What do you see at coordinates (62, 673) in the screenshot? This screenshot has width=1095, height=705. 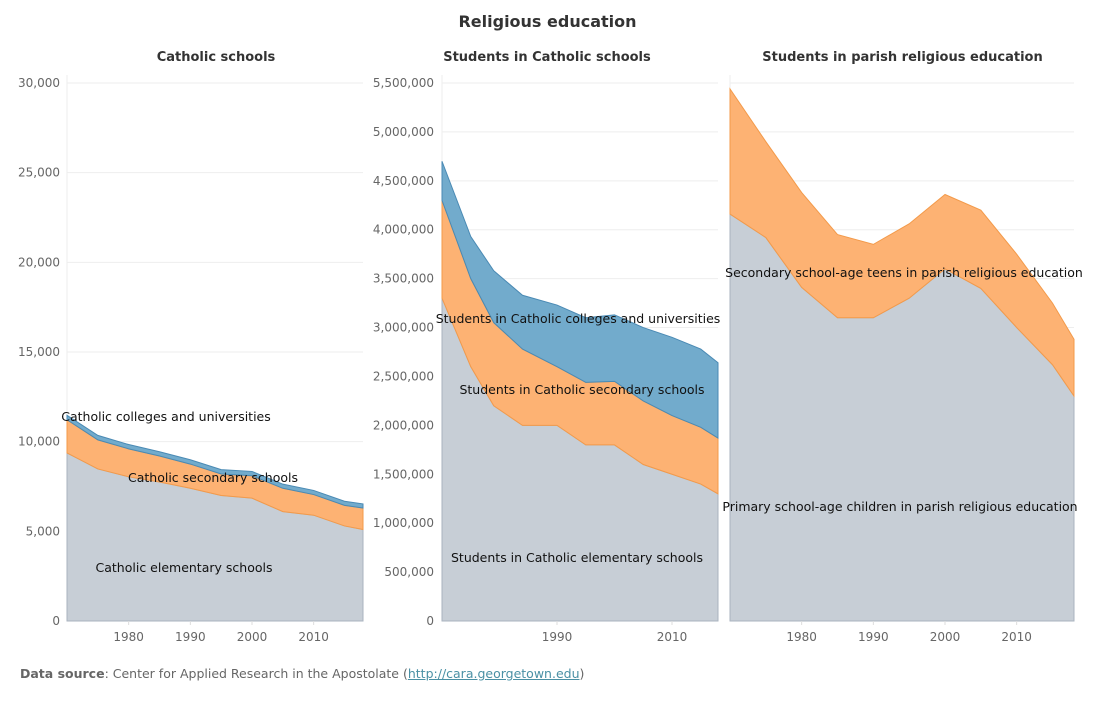 I see `source-label: Data source` at bounding box center [62, 673].